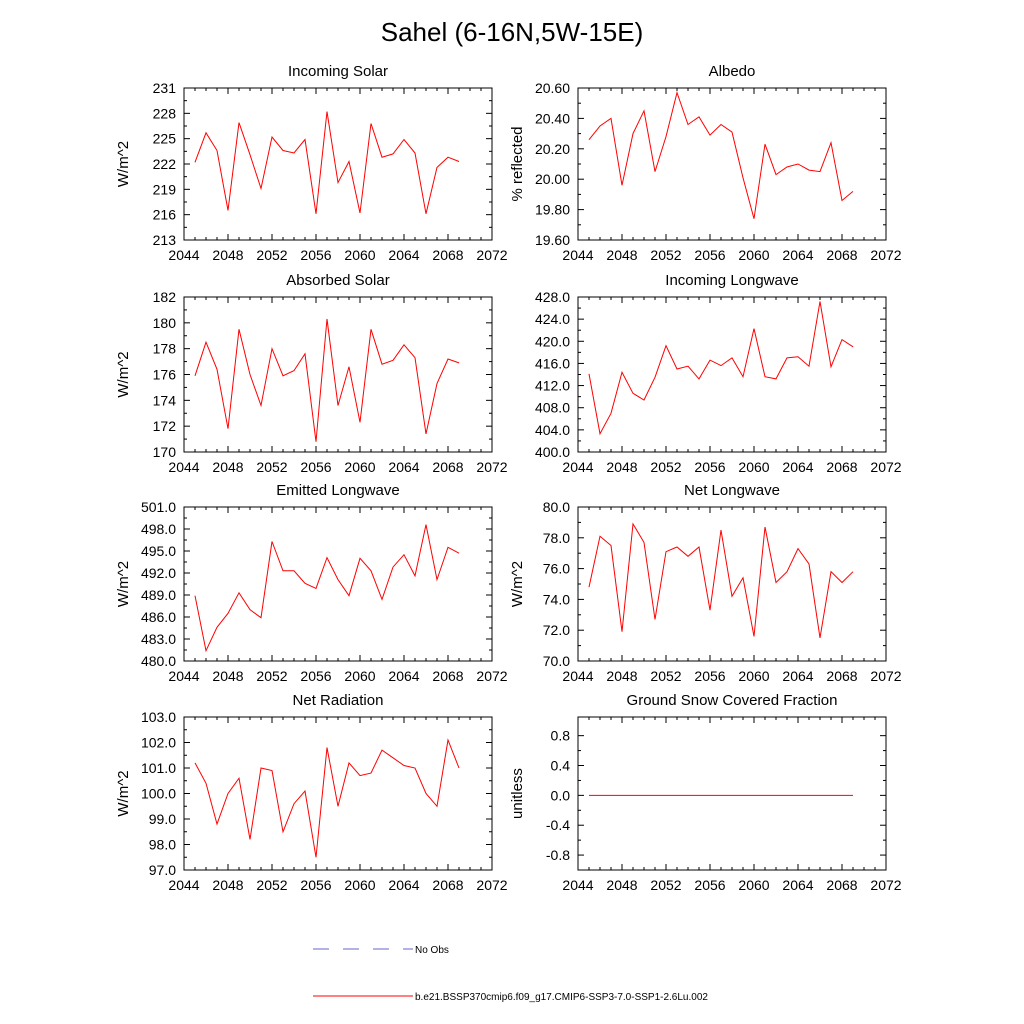  Describe the element at coordinates (165, 375) in the screenshot. I see `y-tick-label: 176` at that location.